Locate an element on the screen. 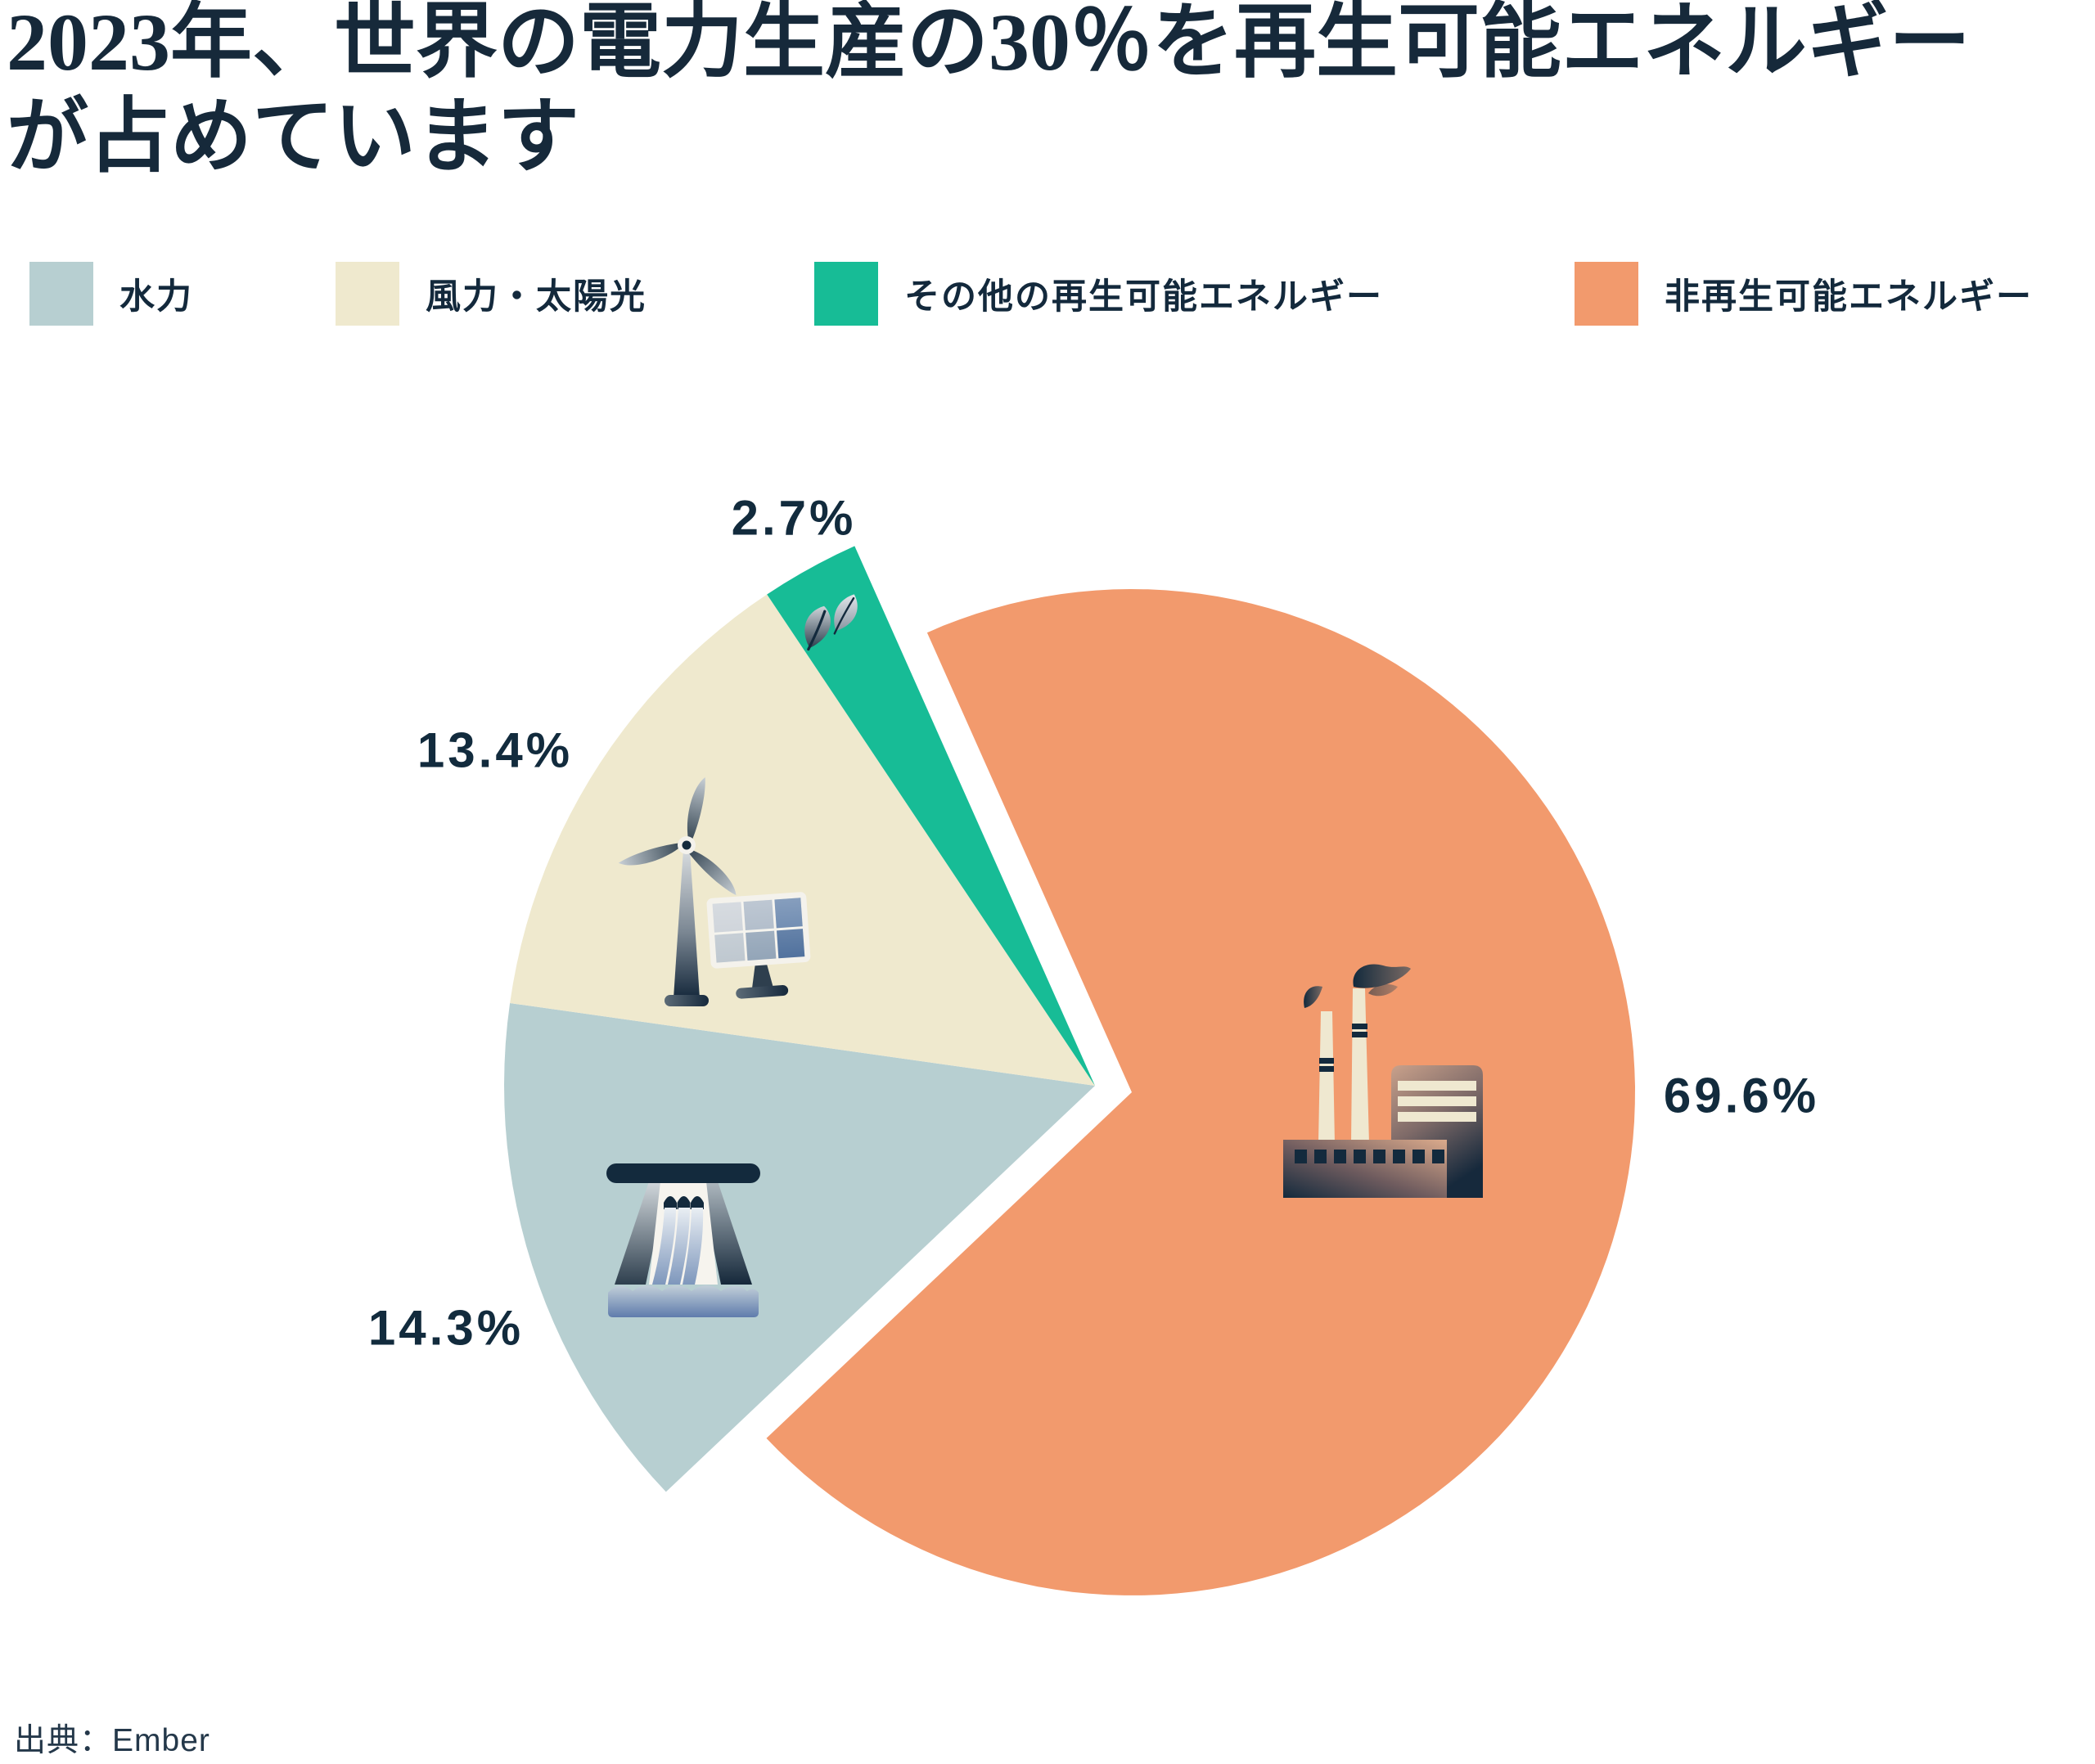 The width and height of the screenshot is (2095, 1764). chart-title: 2023年、世界の電力生産の30％を再生可能エネルギー が占めています is located at coordinates (1050, 93).